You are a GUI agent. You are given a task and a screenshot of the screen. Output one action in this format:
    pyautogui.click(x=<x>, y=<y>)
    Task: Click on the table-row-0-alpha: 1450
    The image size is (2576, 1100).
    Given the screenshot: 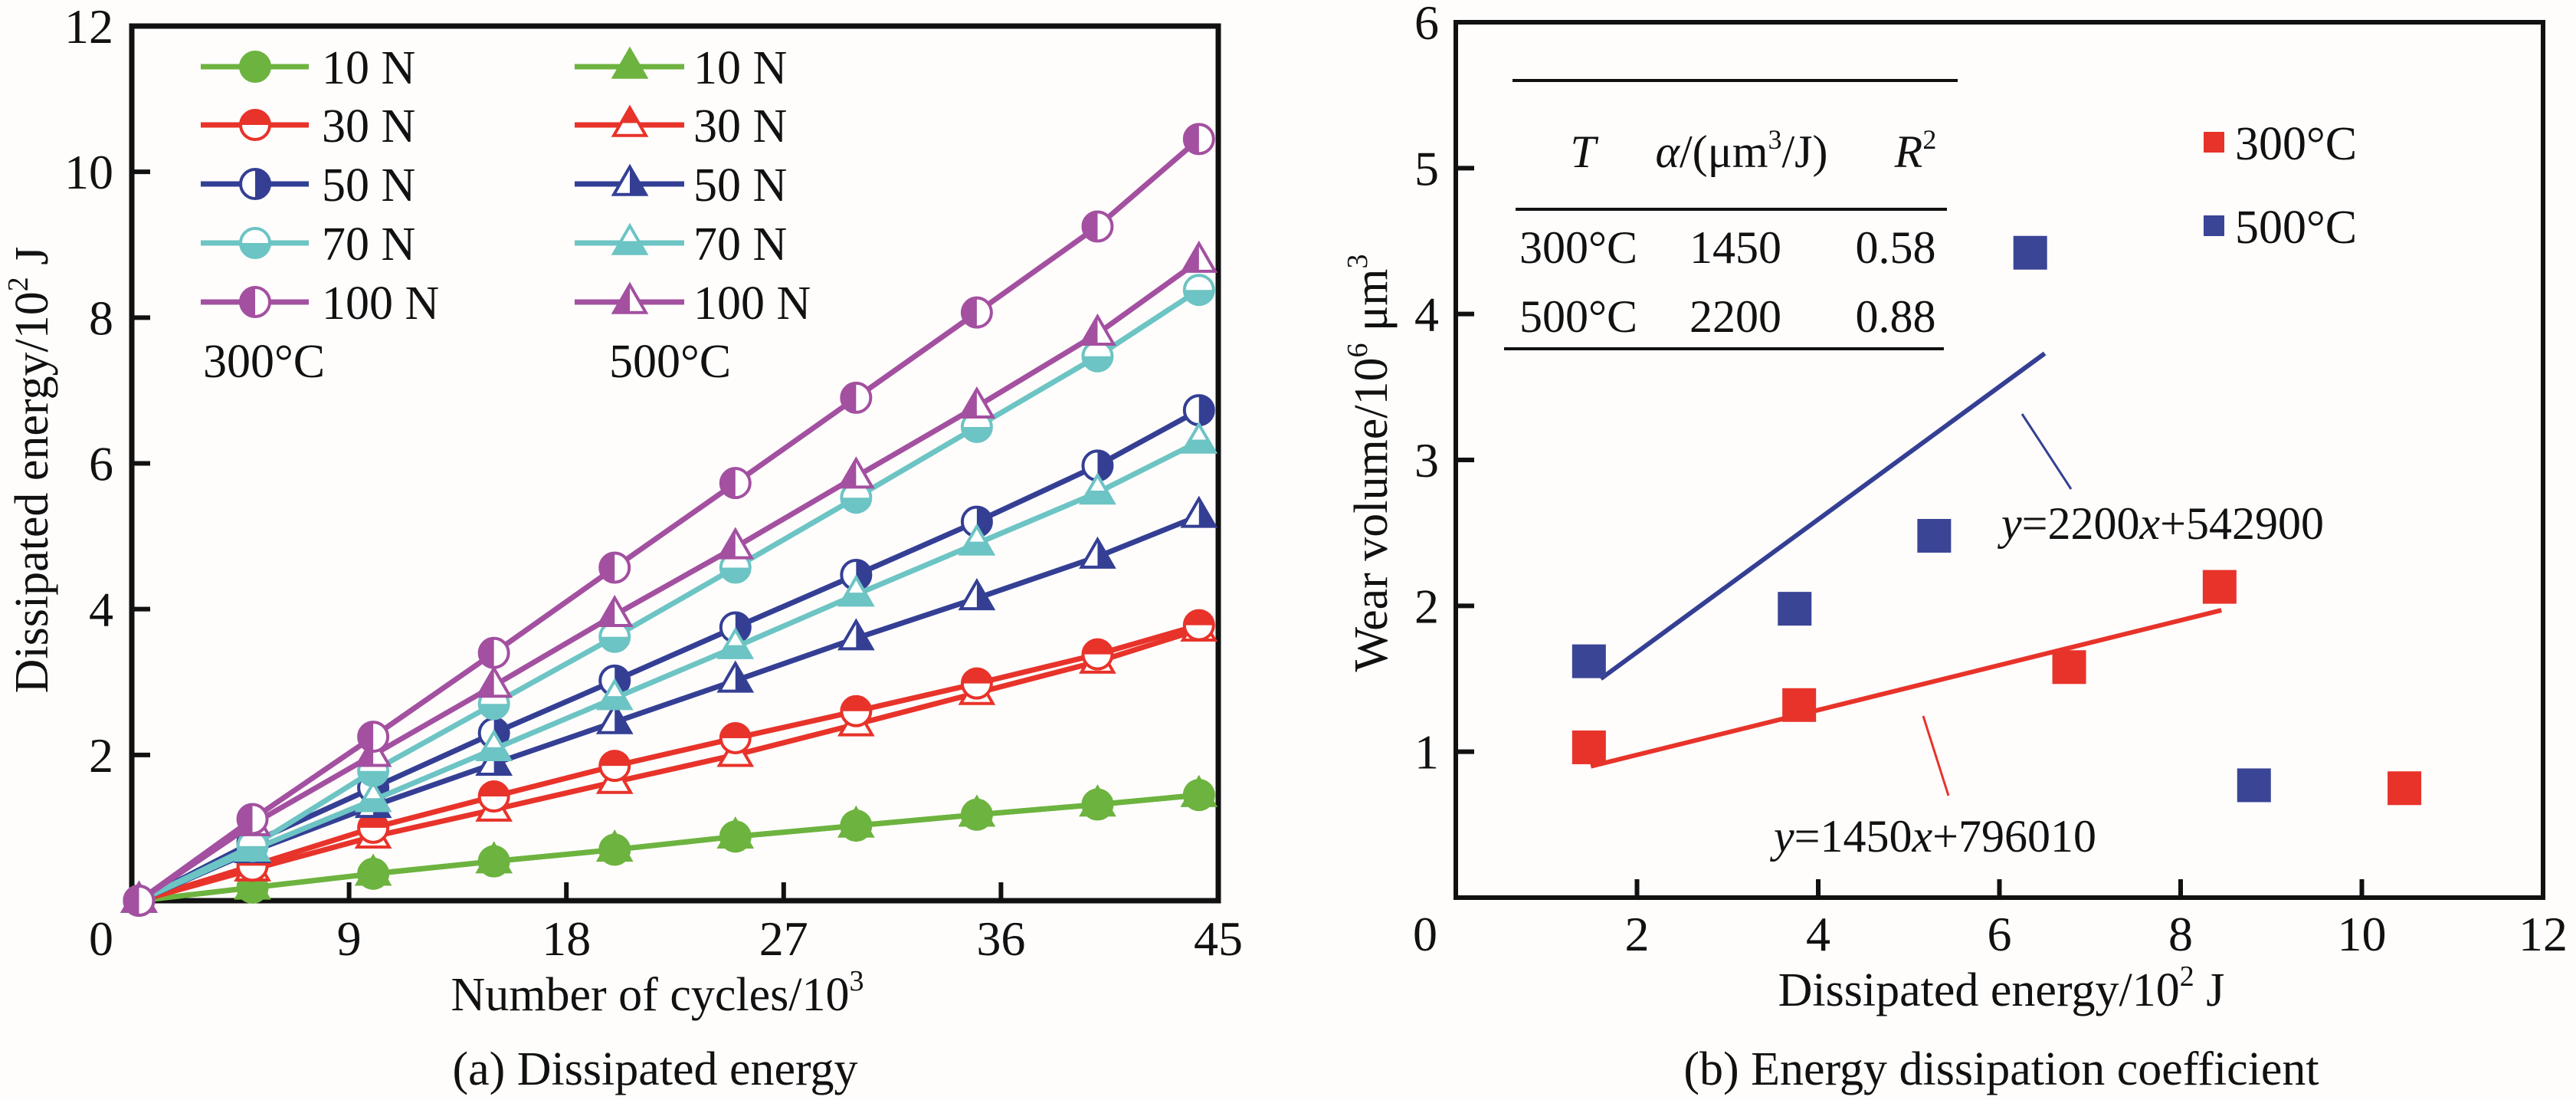 What is the action you would take?
    pyautogui.click(x=1735, y=247)
    